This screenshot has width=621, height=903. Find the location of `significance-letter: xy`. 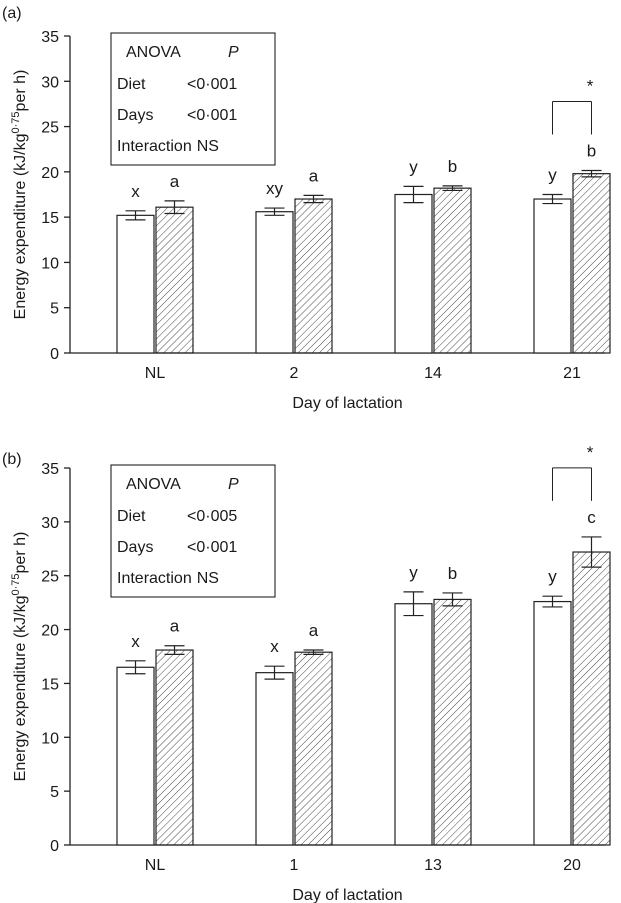

significance-letter: xy is located at coordinates (275, 188).